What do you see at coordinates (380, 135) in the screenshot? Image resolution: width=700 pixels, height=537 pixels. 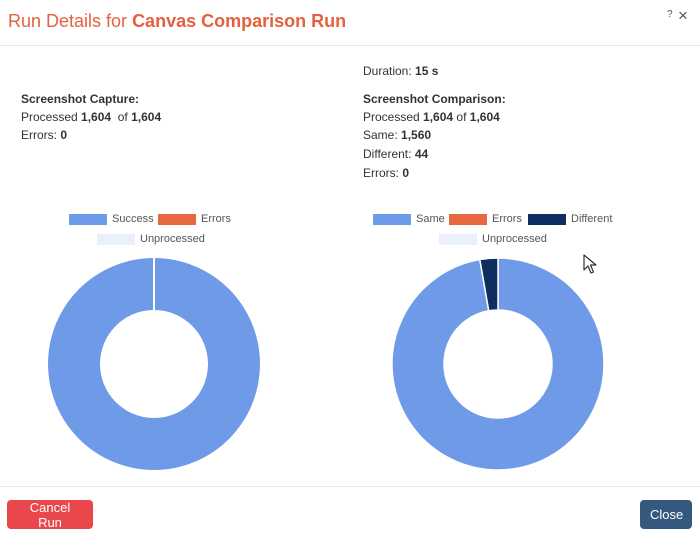 I see `comparison-same-label: Same:` at bounding box center [380, 135].